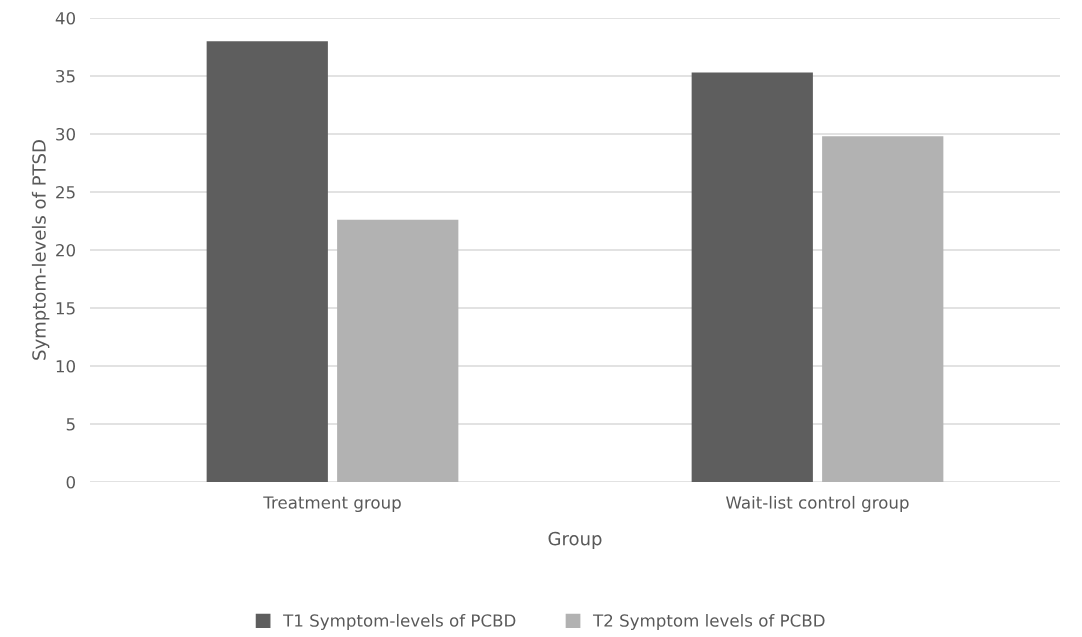 The width and height of the screenshot is (1082, 637). Describe the element at coordinates (65, 18) in the screenshot. I see `y-tick-label: 40` at that location.